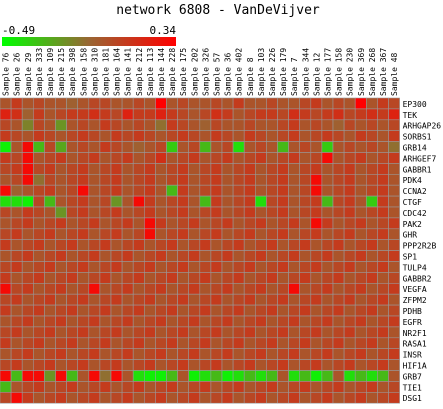 This screenshot has height=409, width=443. I want to click on row-label: NR2F1, so click(415, 333).